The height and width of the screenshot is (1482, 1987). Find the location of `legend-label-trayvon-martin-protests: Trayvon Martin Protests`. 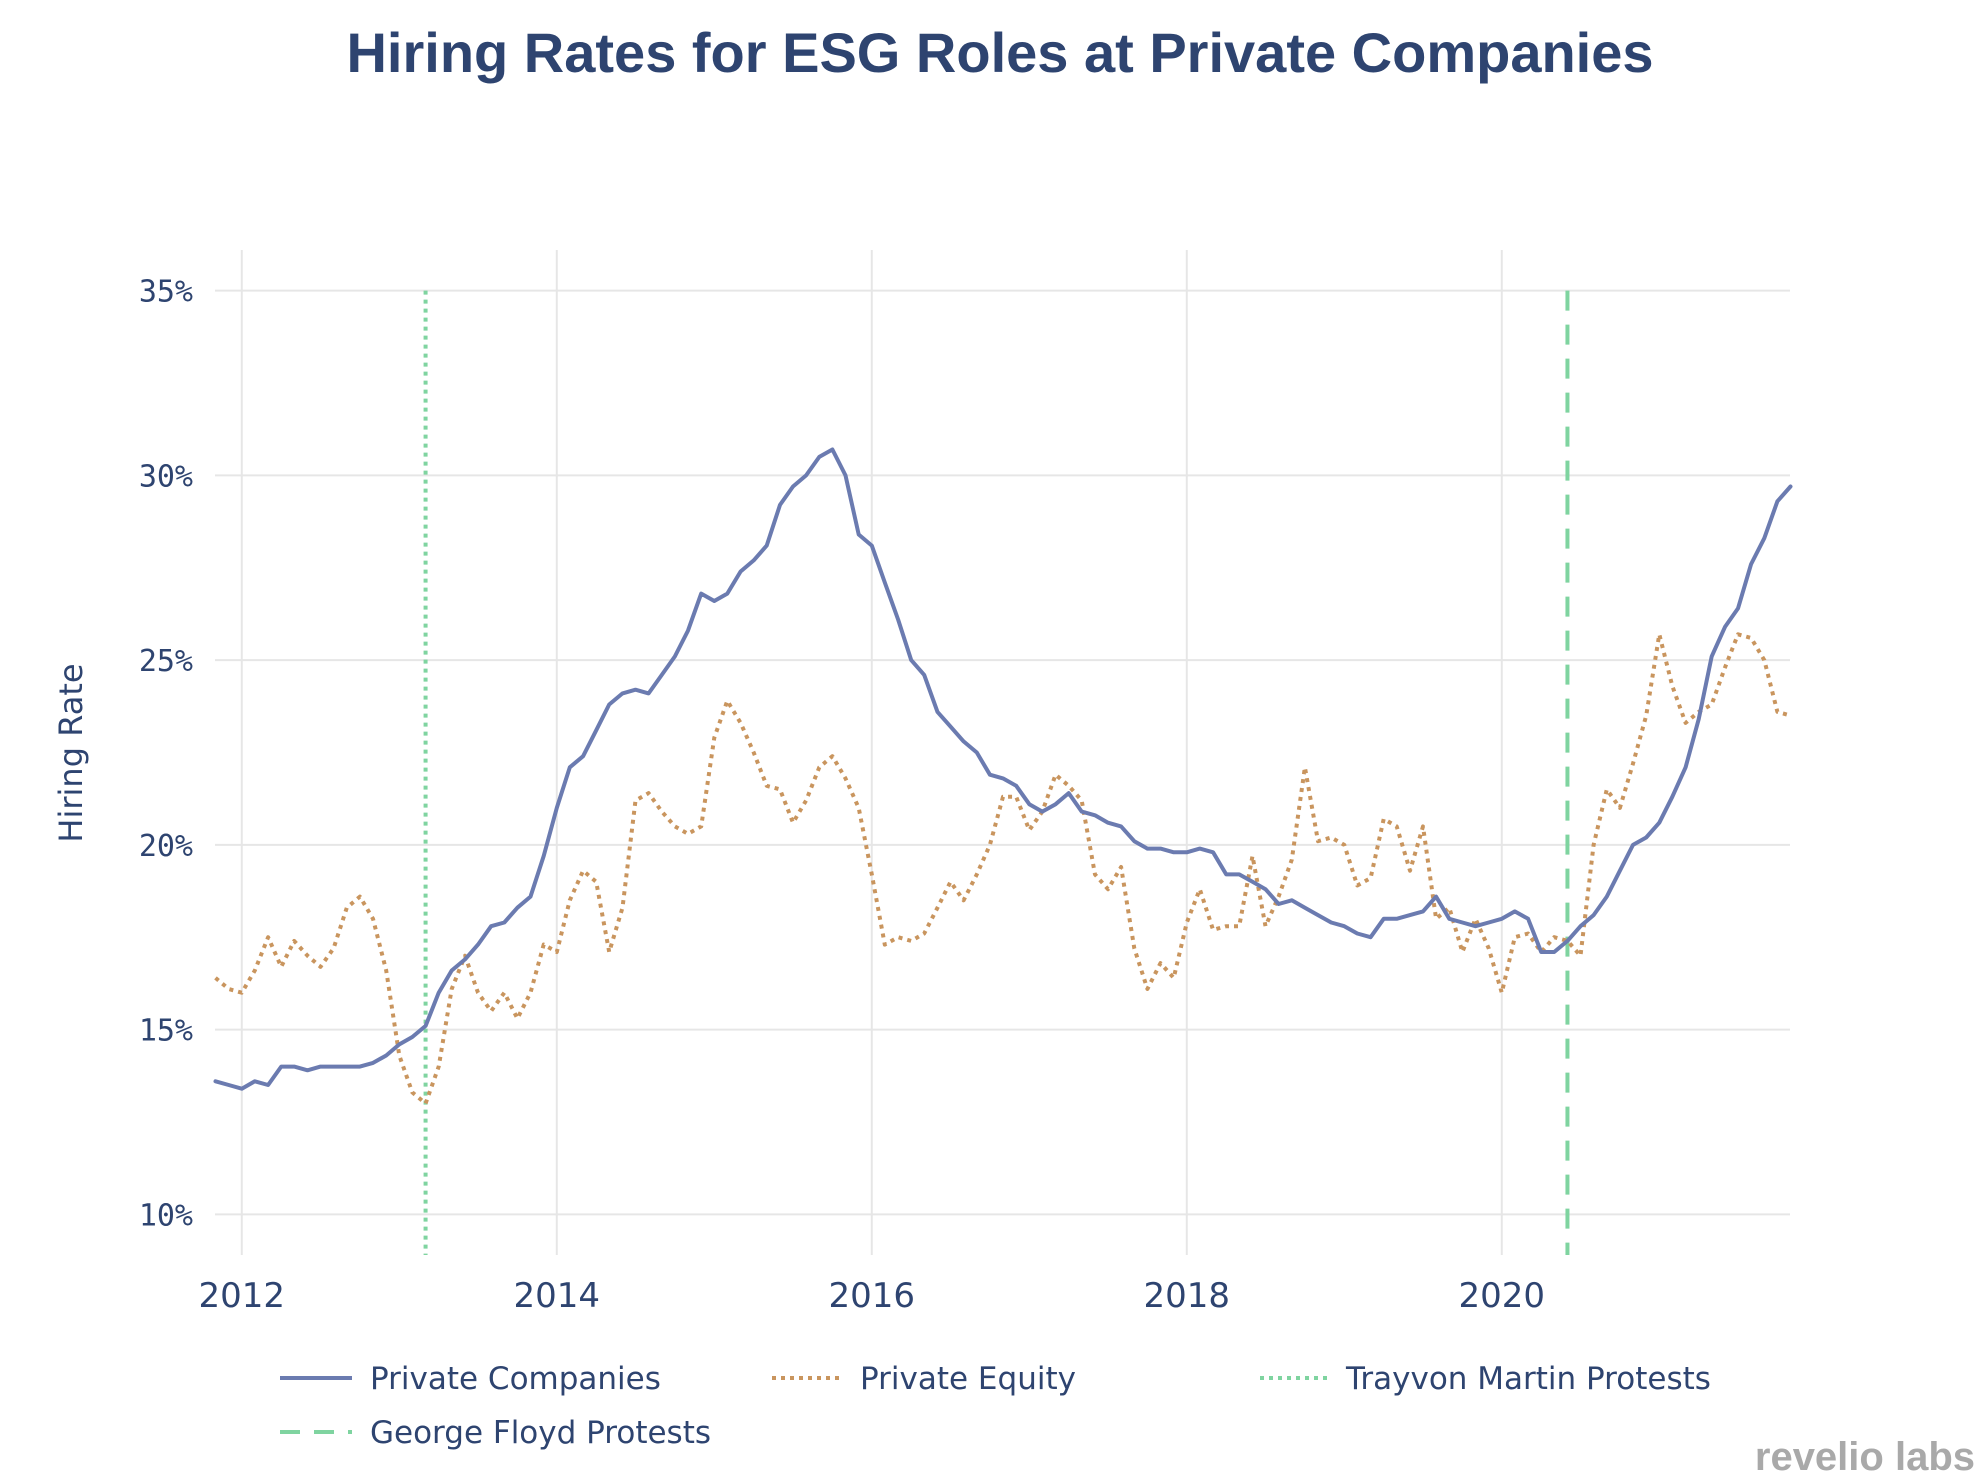

legend-label-trayvon-martin-protests: Trayvon Martin Protests is located at coordinates (1528, 1379).